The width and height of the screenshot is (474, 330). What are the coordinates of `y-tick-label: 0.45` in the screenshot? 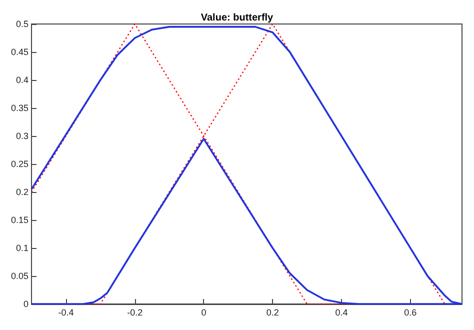 It's located at (19, 52).